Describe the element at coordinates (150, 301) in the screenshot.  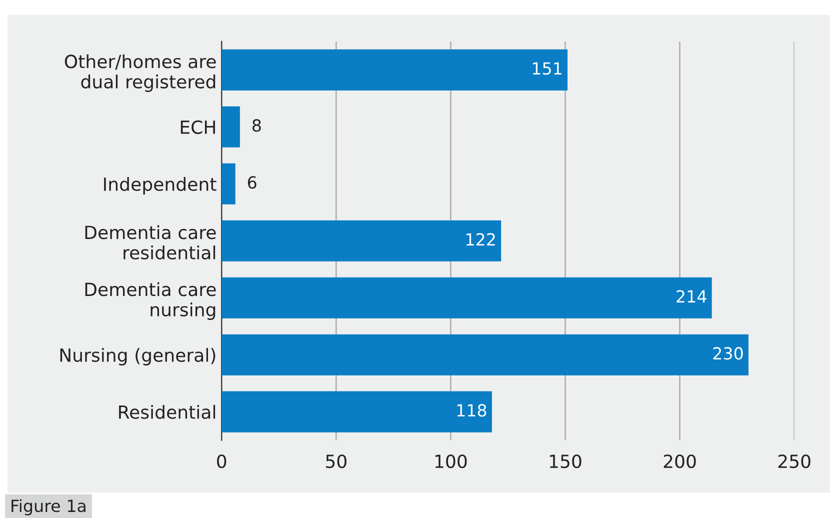
I see `y-tick-label: Dementia care nursing` at that location.